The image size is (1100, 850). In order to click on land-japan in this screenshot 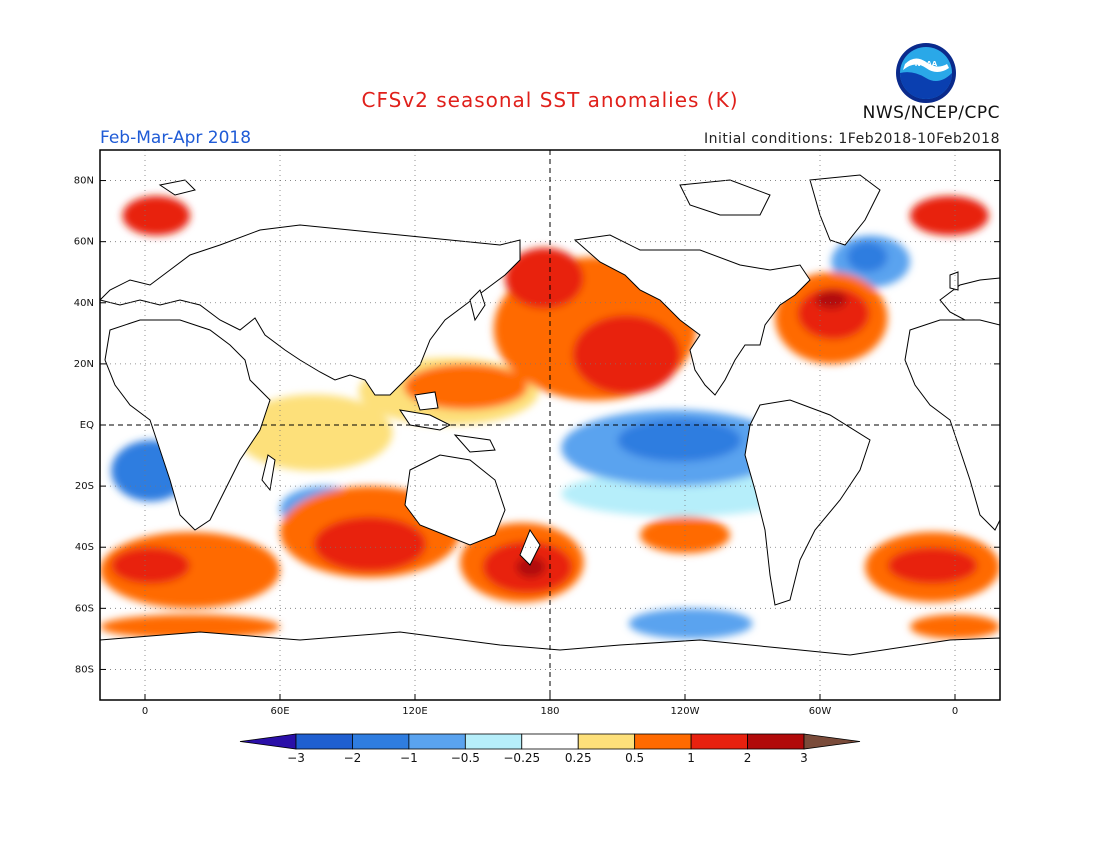, I will do `click(477, 305)`.